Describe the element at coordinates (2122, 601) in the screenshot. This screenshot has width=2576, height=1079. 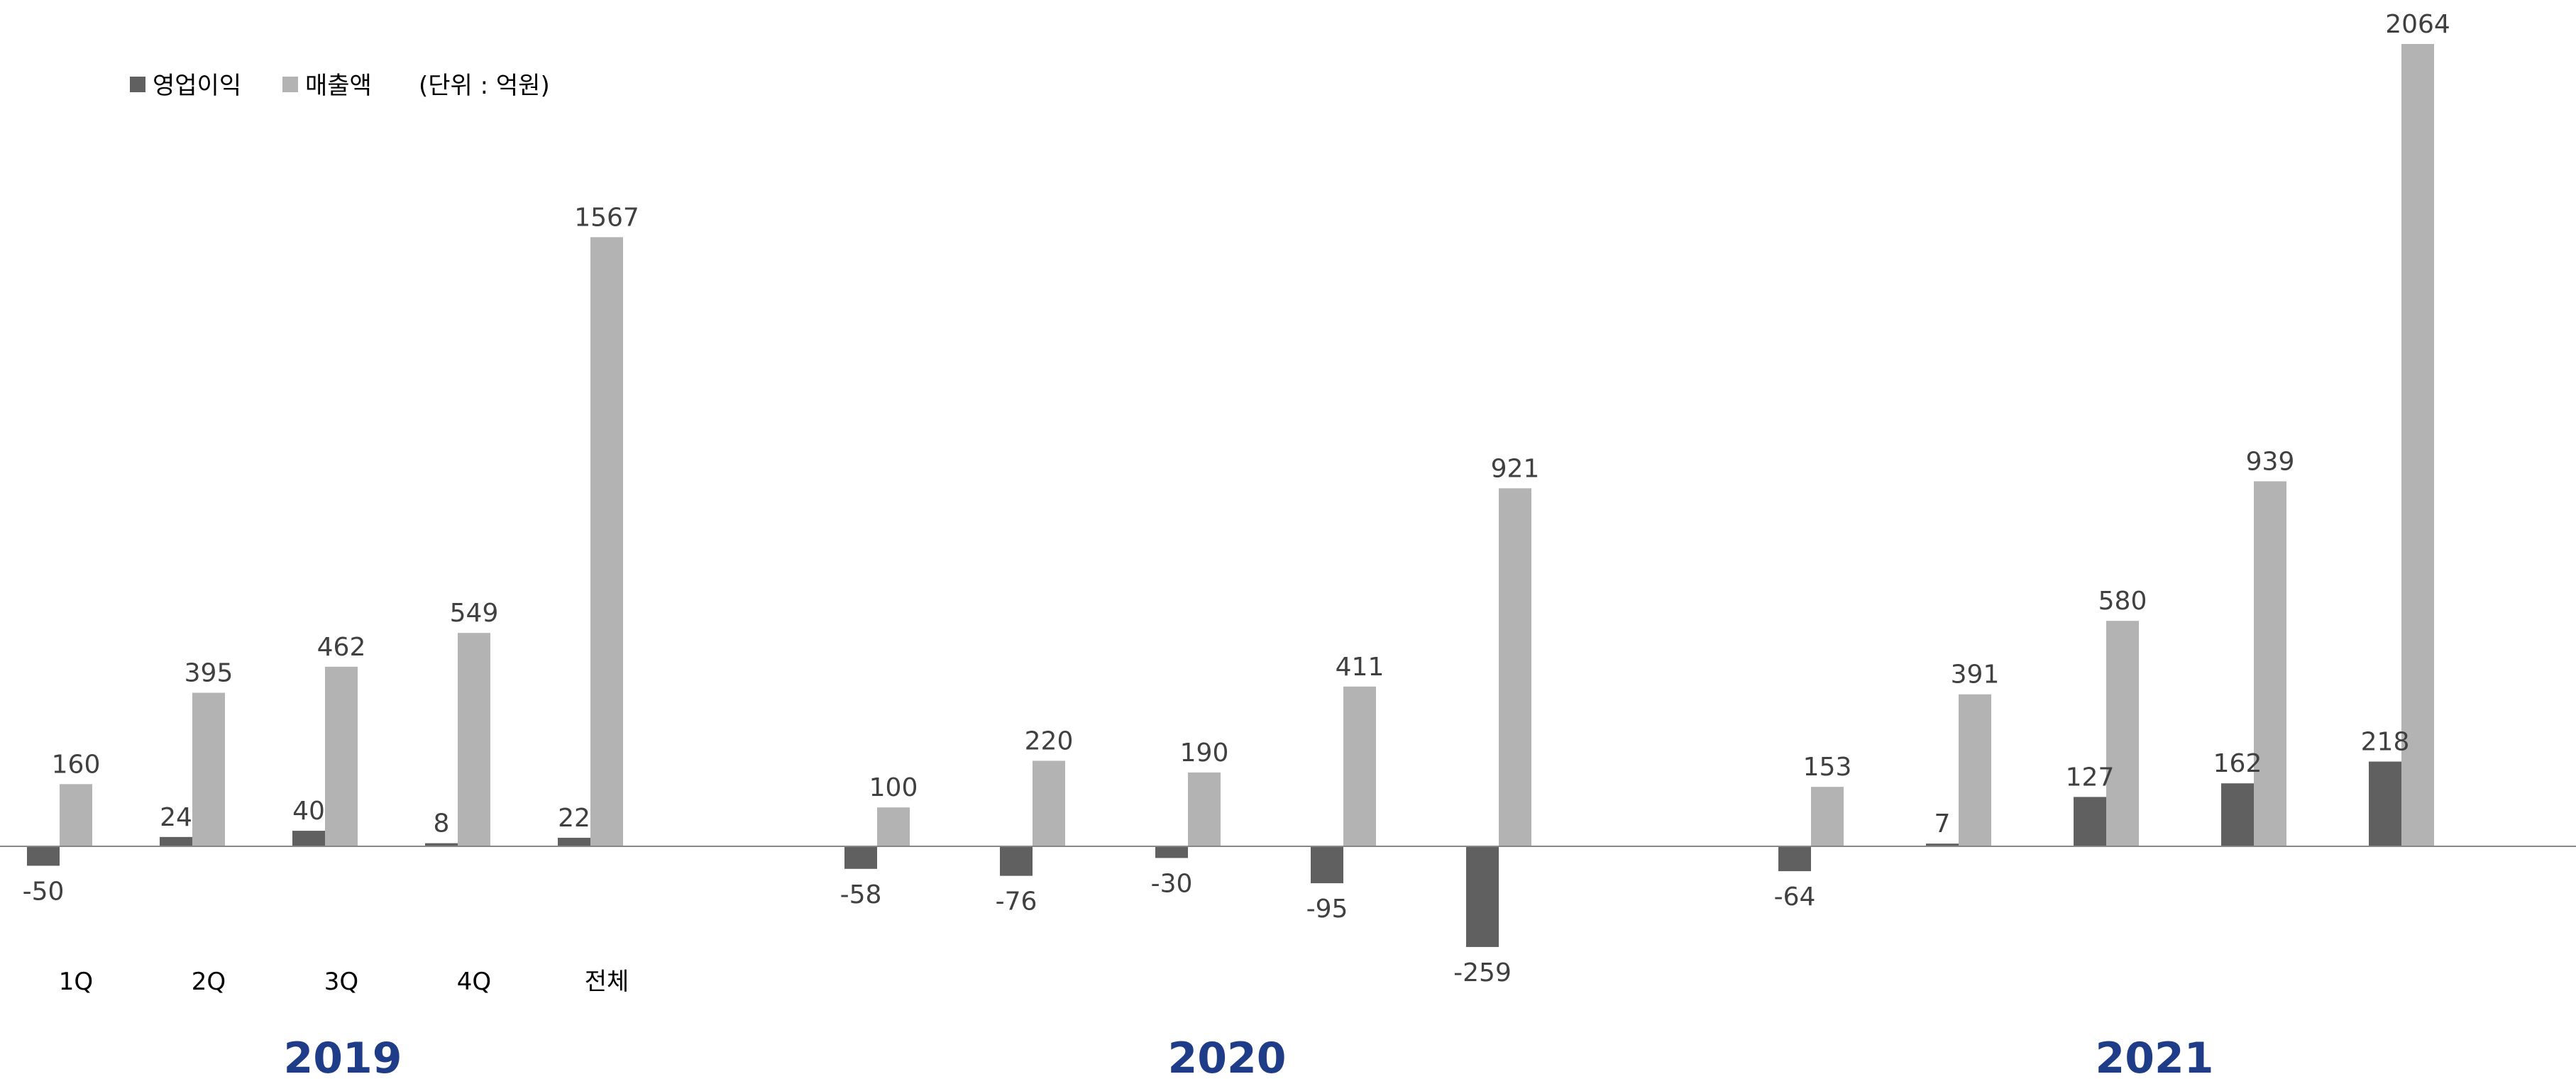
I see `data-label-revenue: 580` at that location.